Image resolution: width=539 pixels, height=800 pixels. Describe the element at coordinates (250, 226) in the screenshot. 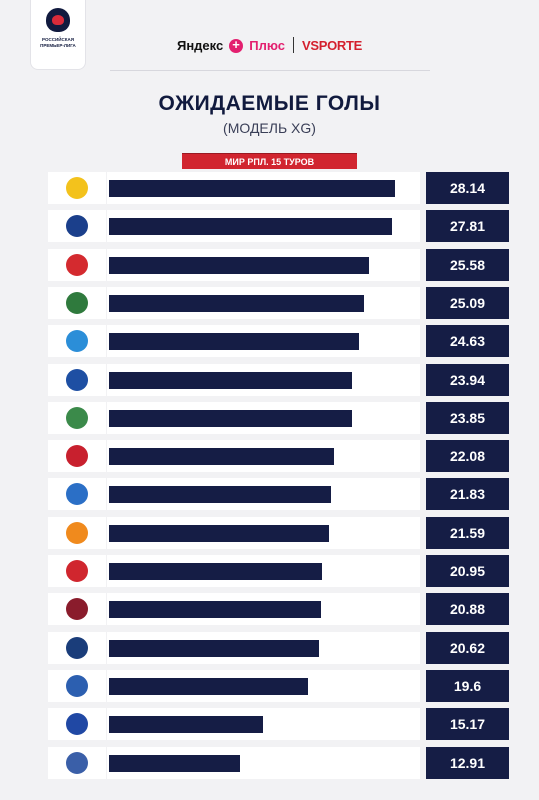

I see `bar-dynamo-moscow` at that location.